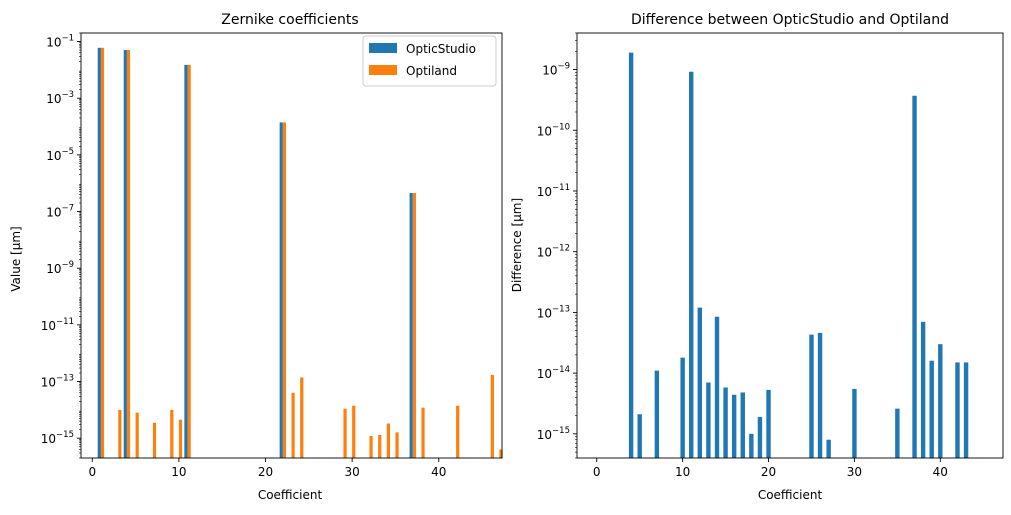 The width and height of the screenshot is (1011, 515). Describe the element at coordinates (383, 70) in the screenshot. I see `legend-swatch-optiland` at that location.